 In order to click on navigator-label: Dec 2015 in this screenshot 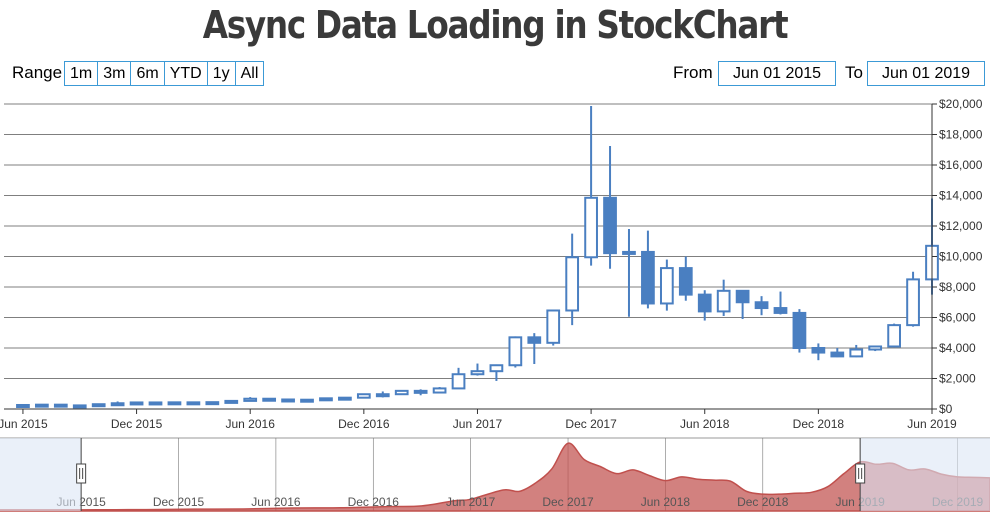, I will do `click(179, 502)`.